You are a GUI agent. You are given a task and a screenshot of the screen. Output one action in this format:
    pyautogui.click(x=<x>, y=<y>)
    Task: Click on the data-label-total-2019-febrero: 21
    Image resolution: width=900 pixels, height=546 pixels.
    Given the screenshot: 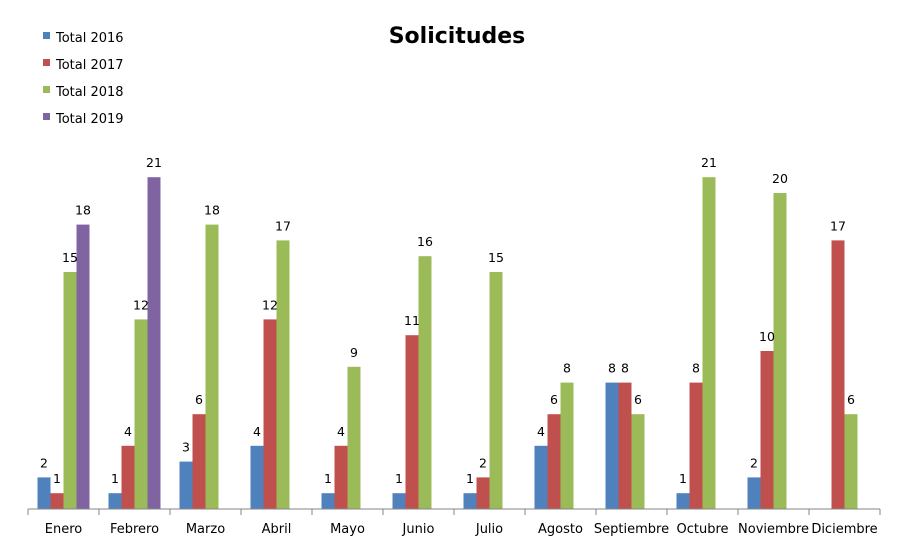 What is the action you would take?
    pyautogui.click(x=154, y=162)
    